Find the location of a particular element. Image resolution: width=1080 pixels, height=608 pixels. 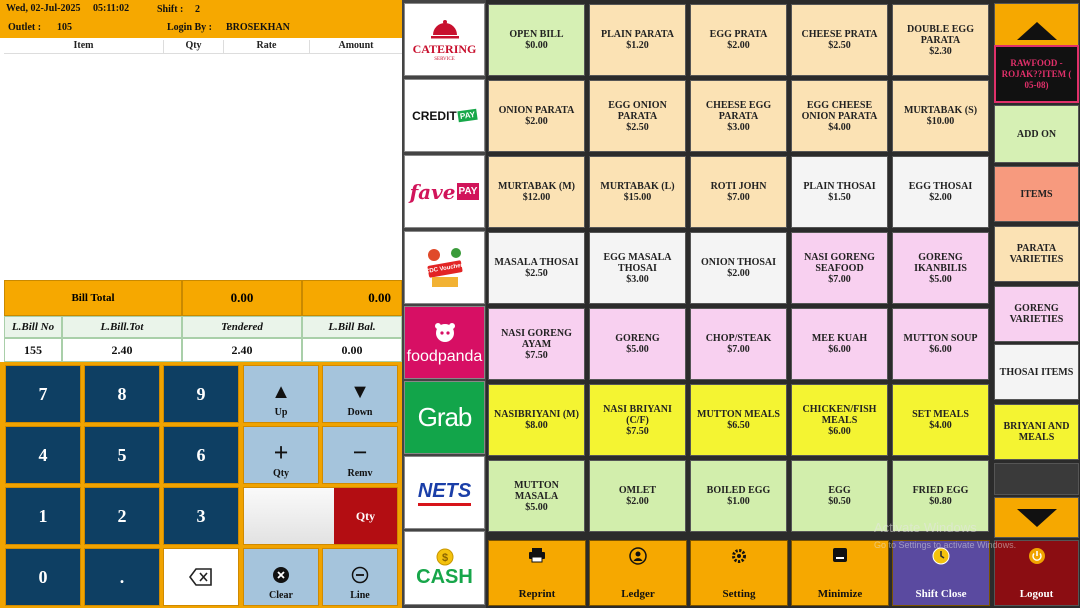

backspace-button is located at coordinates (201, 577).